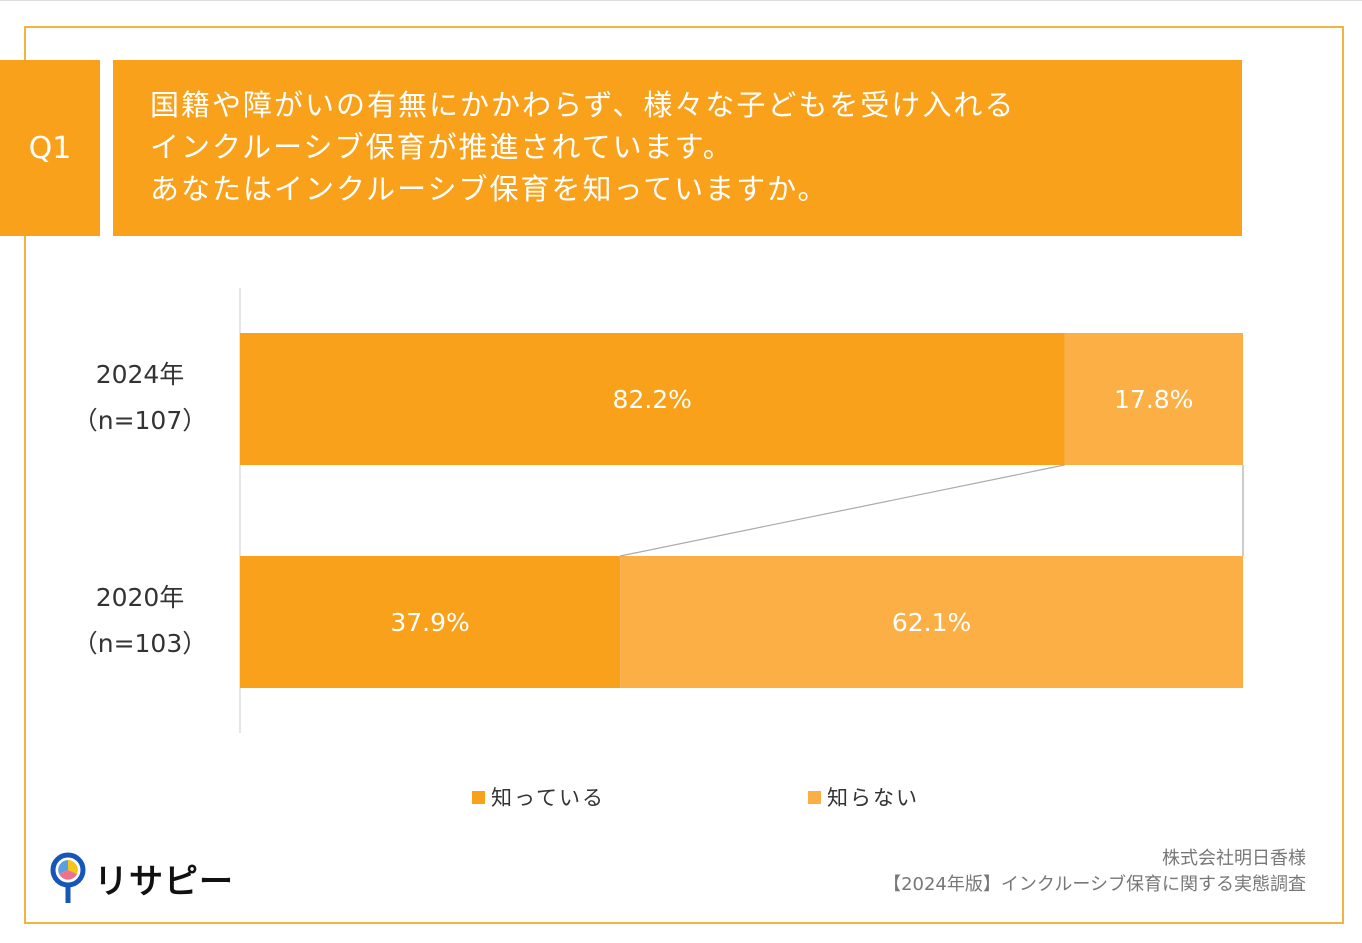 The height and width of the screenshot is (943, 1362). Describe the element at coordinates (140, 374) in the screenshot. I see `category-year: 2024年` at that location.